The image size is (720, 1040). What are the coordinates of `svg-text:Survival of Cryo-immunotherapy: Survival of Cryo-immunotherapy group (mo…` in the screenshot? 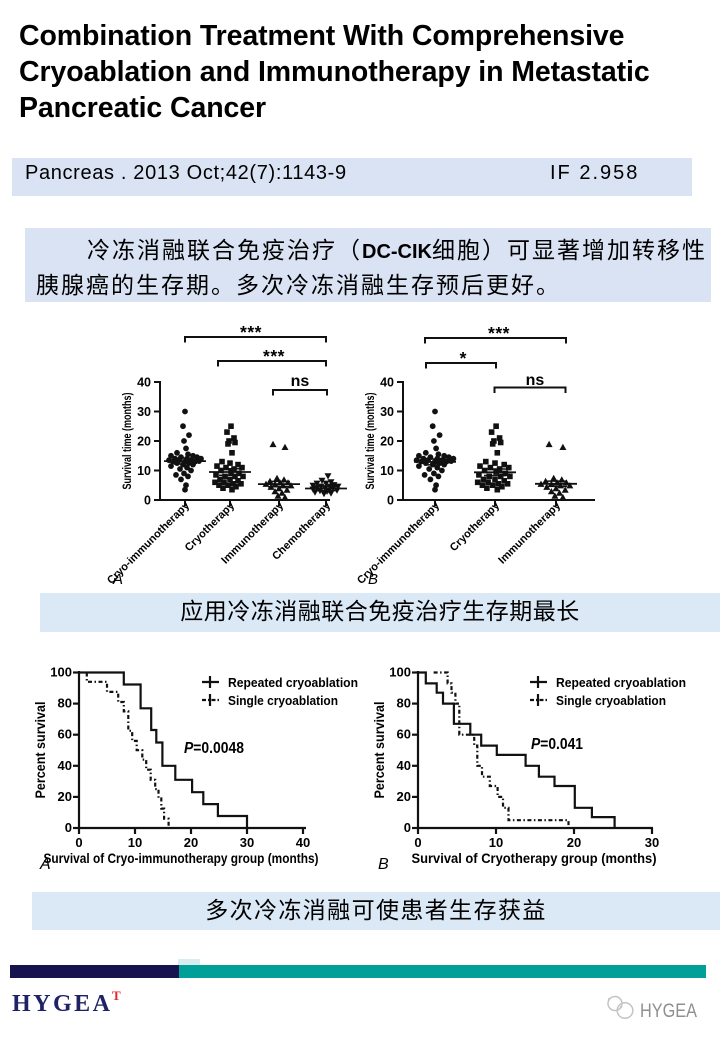 It's located at (181, 858).